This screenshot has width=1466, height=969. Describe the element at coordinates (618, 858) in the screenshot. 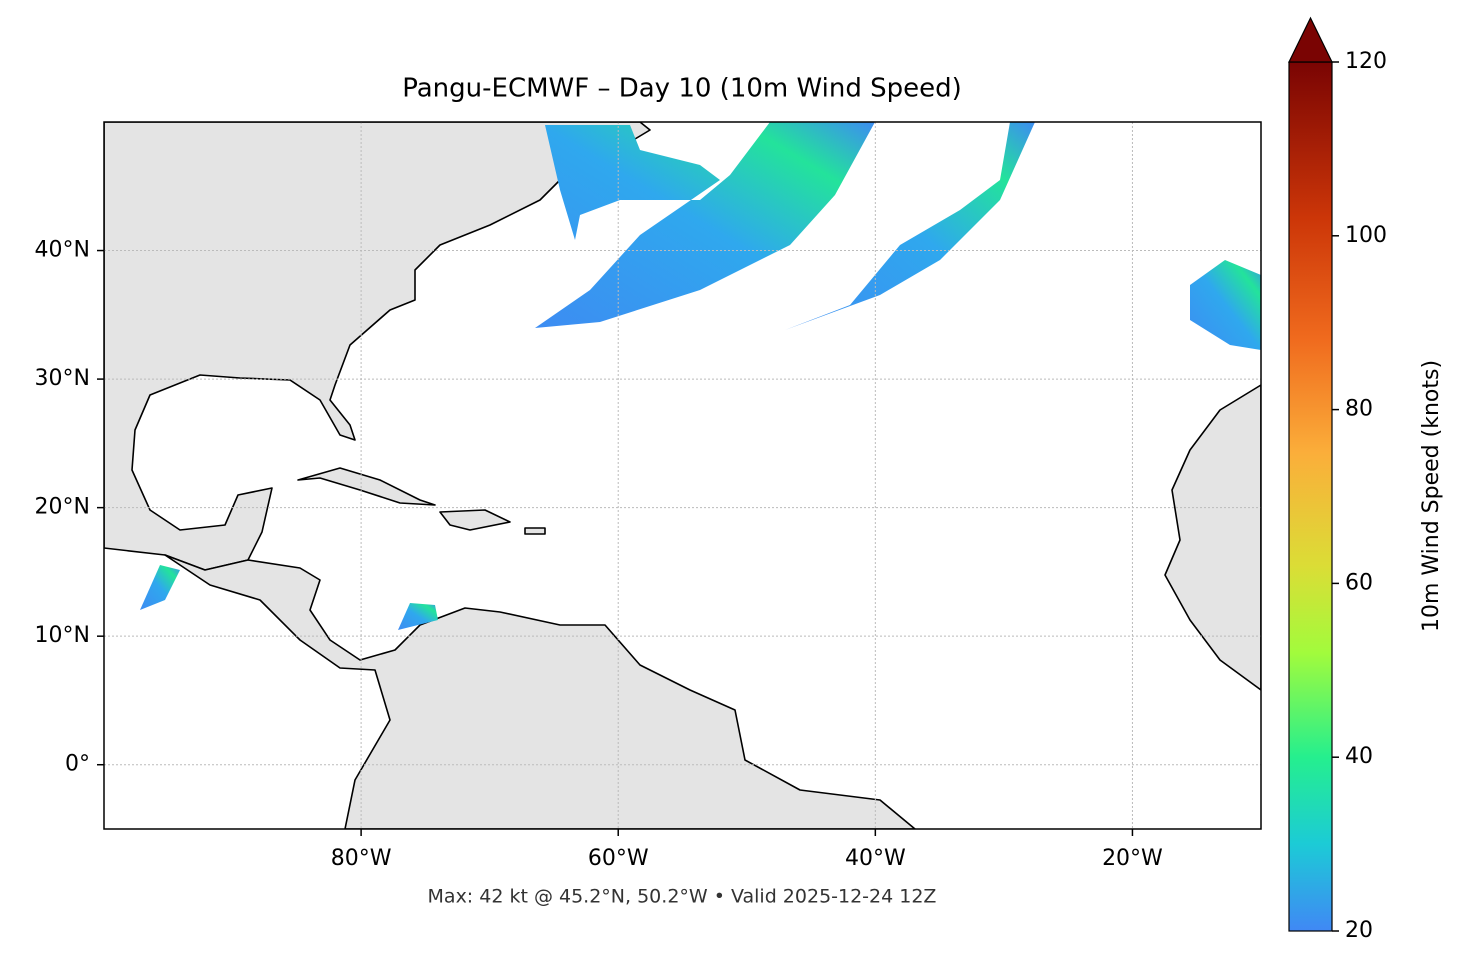

I see `x-tick-label: 60°W` at that location.